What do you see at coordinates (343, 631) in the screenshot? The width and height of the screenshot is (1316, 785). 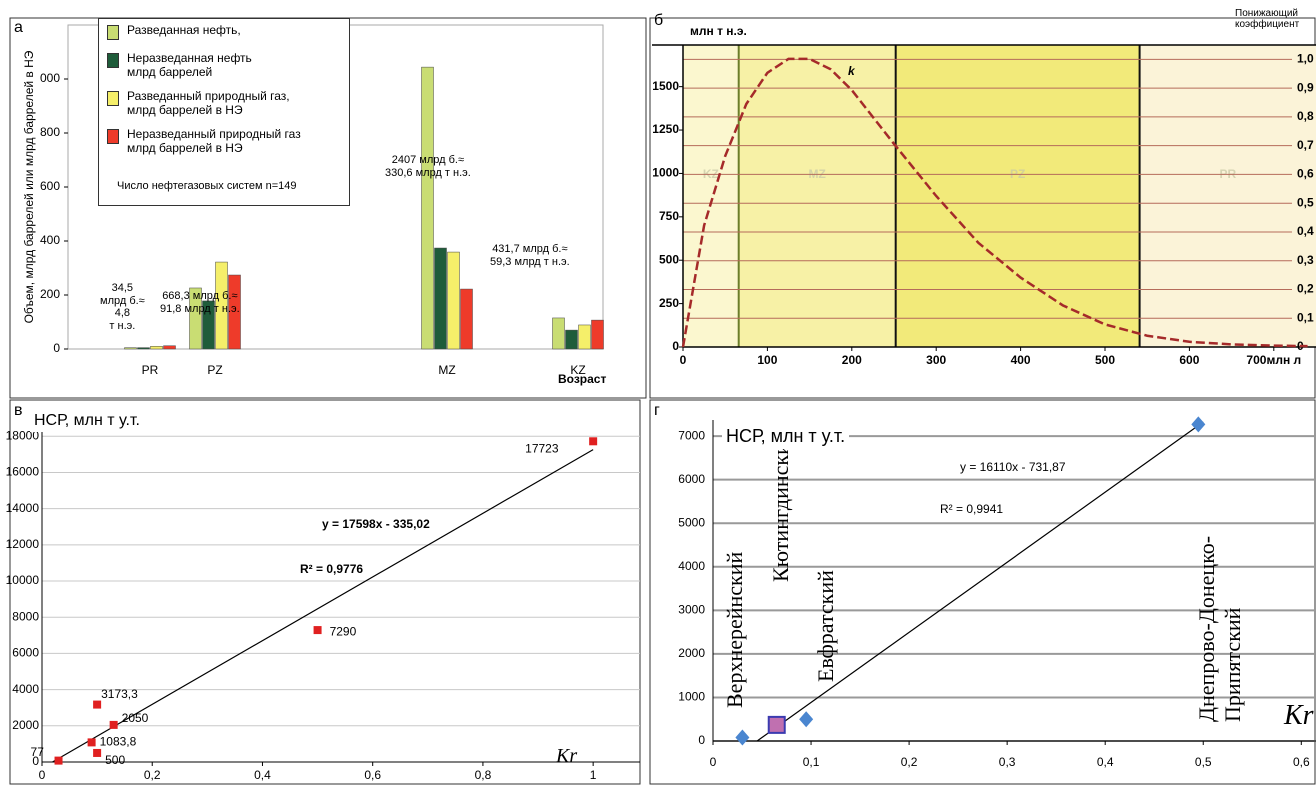 I see `data-label: 7290` at bounding box center [343, 631].